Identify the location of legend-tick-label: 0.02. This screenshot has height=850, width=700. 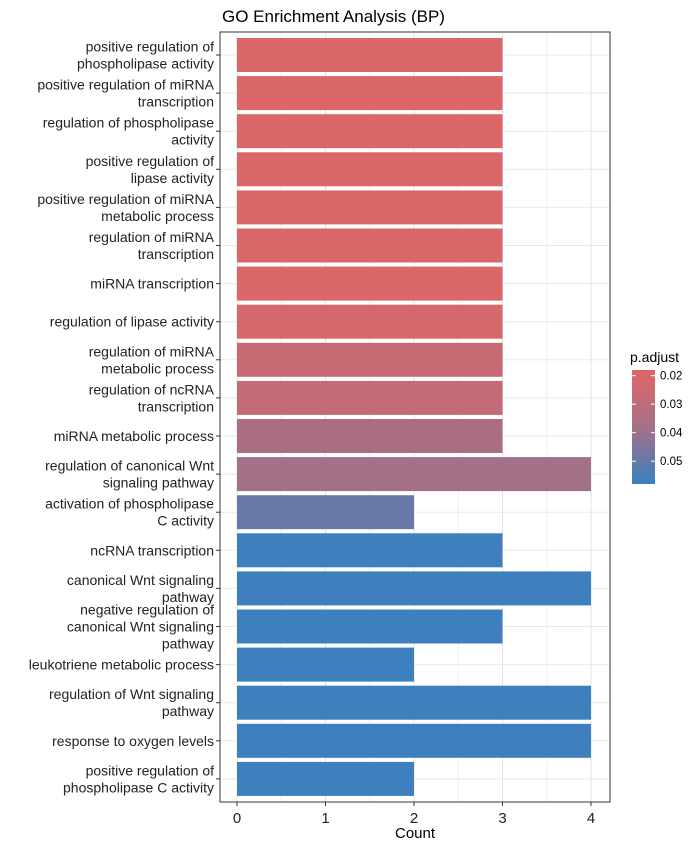
(671, 377).